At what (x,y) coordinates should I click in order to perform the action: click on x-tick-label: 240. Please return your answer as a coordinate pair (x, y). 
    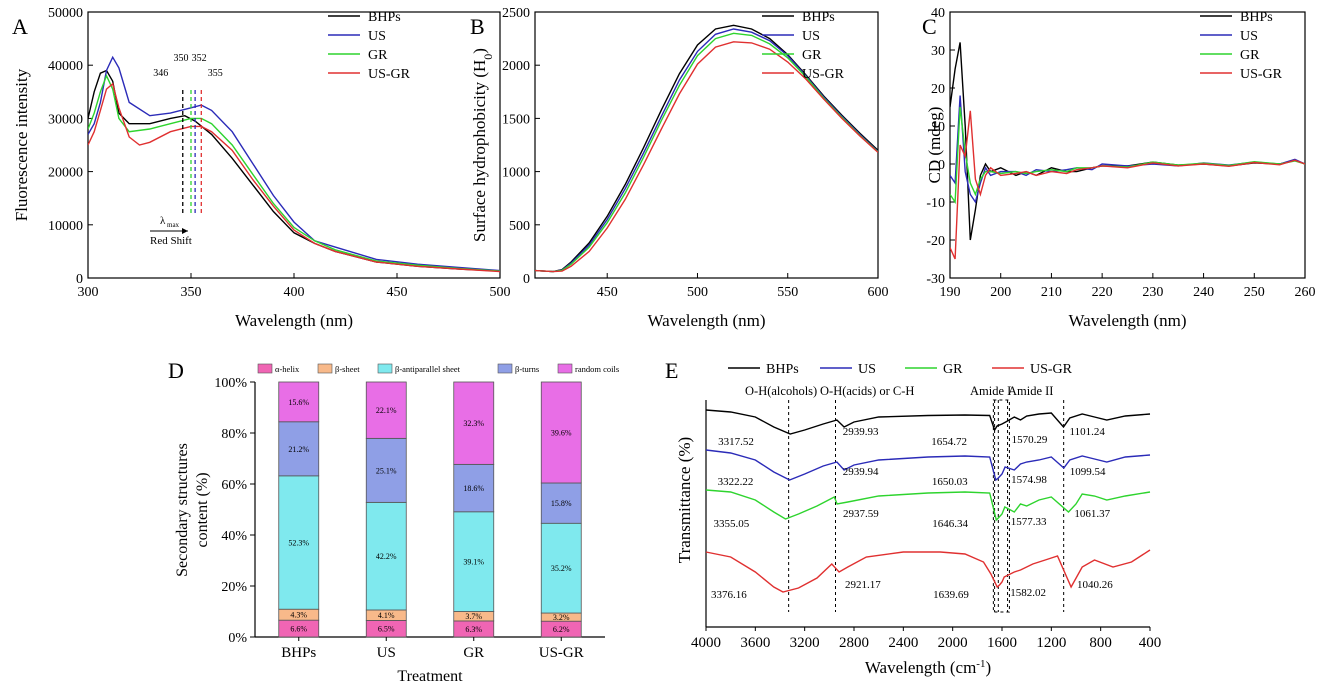
    Looking at the image, I should click on (1203, 292).